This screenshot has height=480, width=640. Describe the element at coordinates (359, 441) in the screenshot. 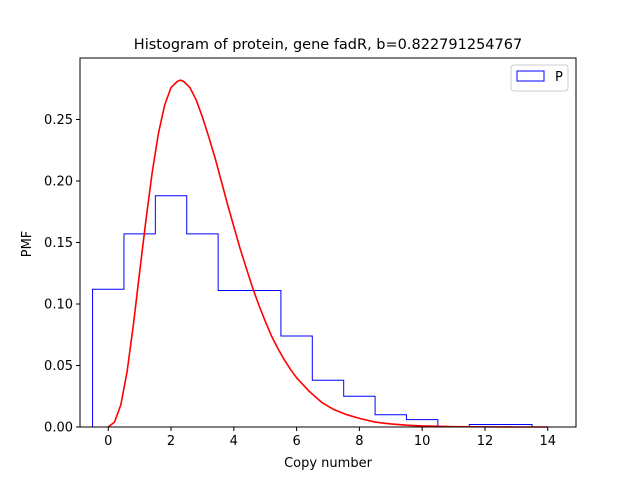

I see `x-tick-label: 8` at that location.